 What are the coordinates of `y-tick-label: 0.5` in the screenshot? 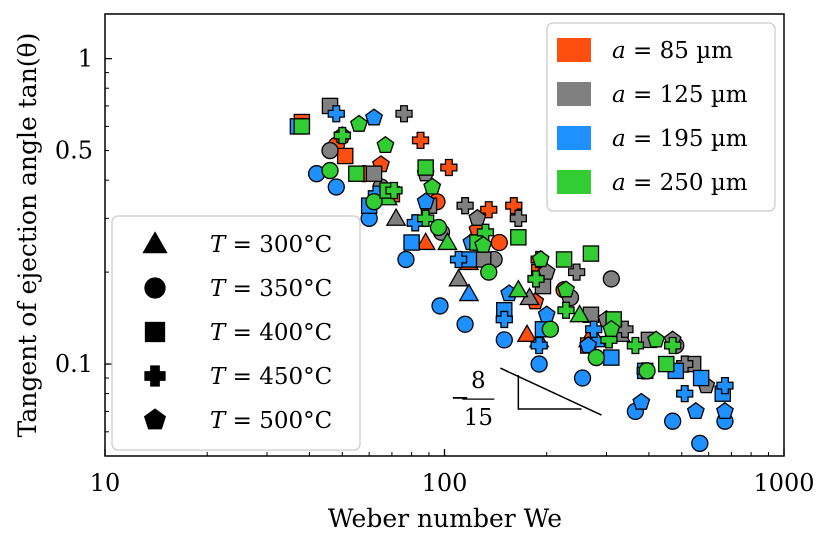 It's located at (74, 151).